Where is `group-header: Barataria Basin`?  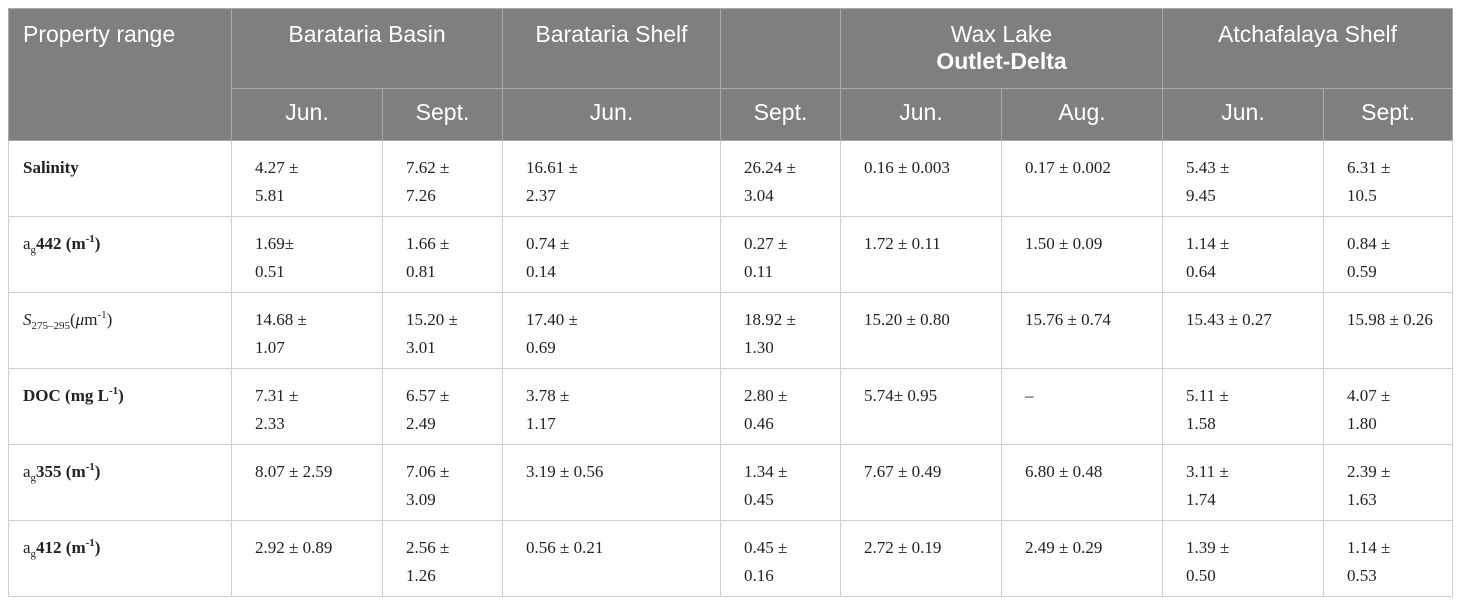 group-header: Barataria Basin is located at coordinates (367, 48).